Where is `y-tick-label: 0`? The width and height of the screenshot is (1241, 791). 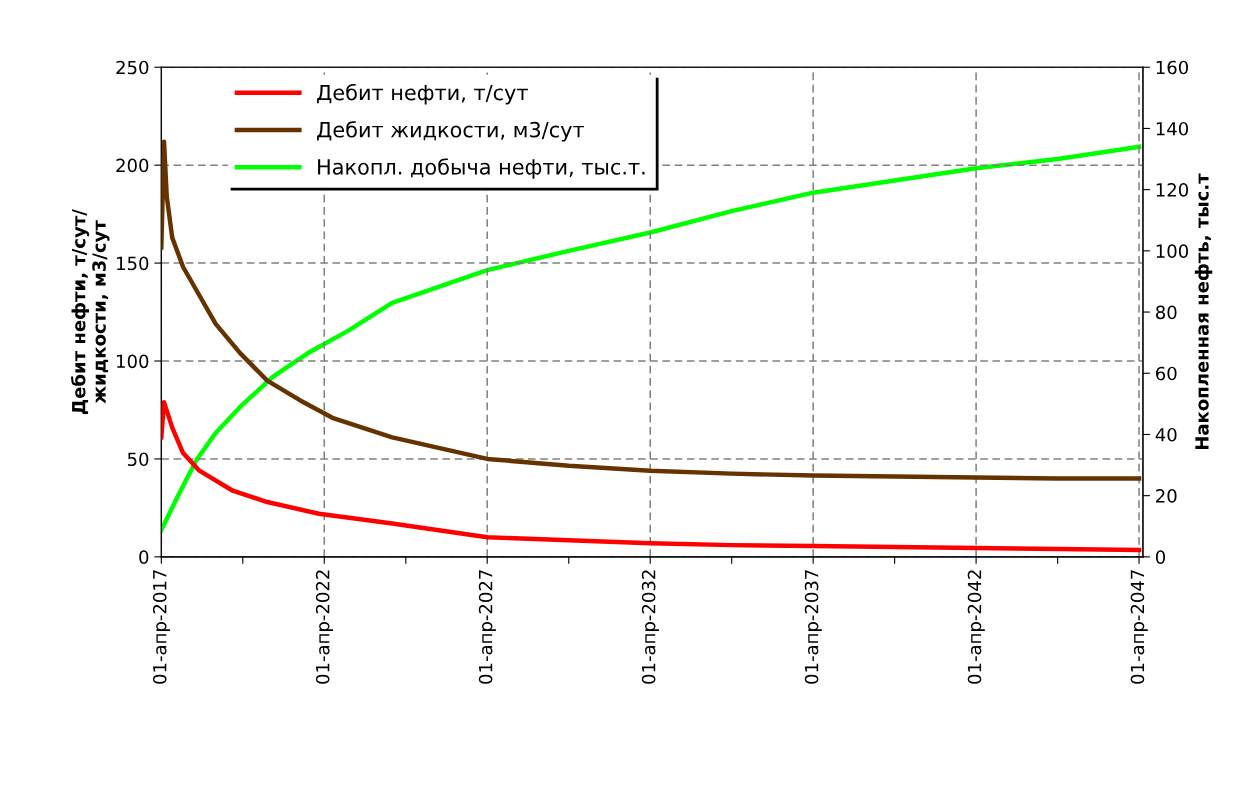
y-tick-label: 0 is located at coordinates (144, 557).